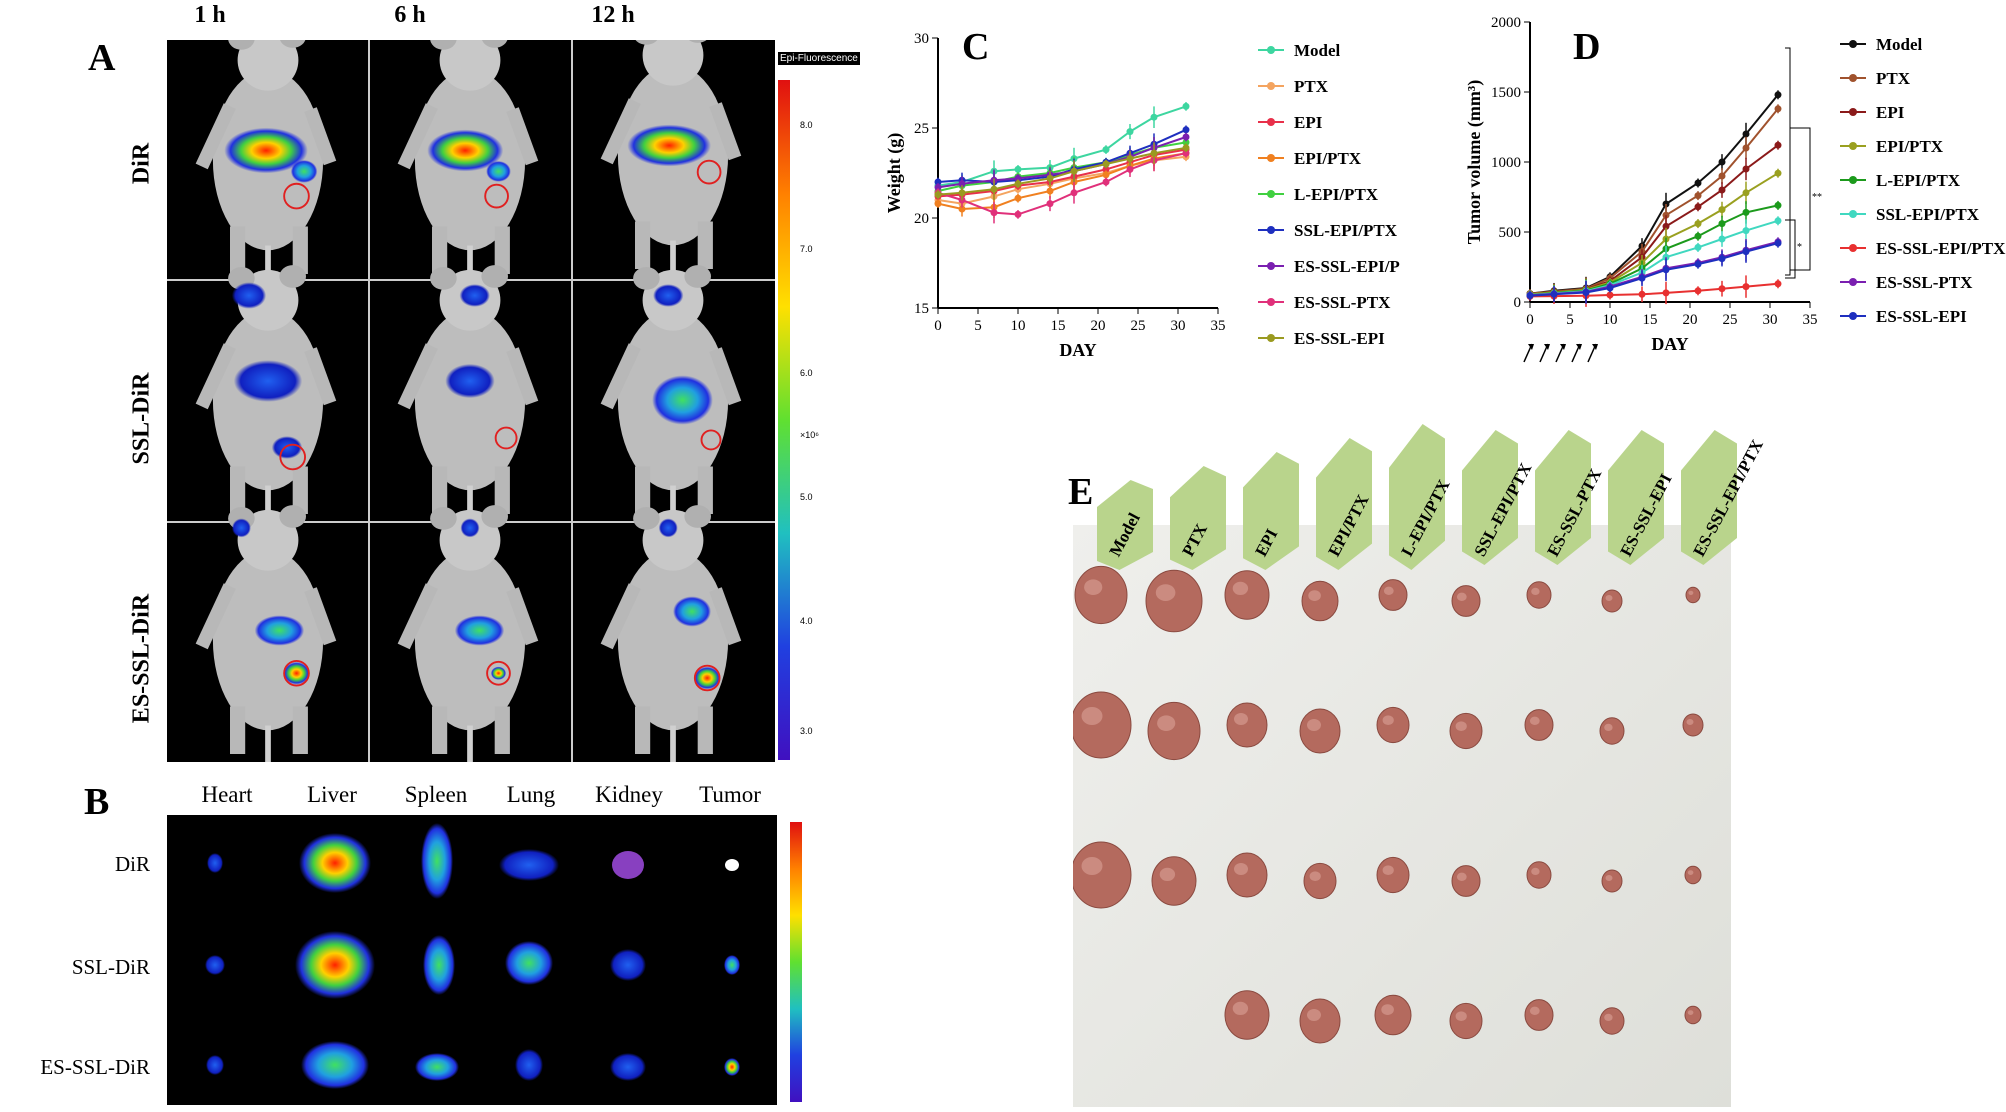 Image resolution: width=2006 pixels, height=1112 pixels. I want to click on series-line-ES-SSL-EPI/PTX, so click(1062, 162).